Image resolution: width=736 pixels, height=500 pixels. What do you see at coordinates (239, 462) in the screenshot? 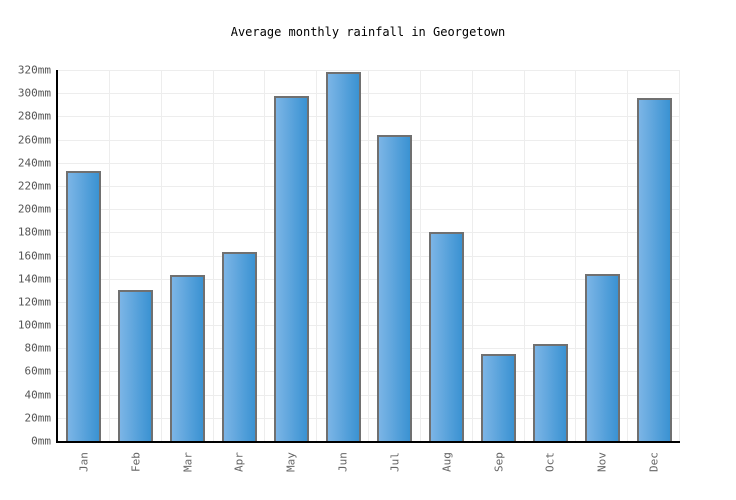
I see `x-axis-tick-label-apr: Apr` at bounding box center [239, 462].